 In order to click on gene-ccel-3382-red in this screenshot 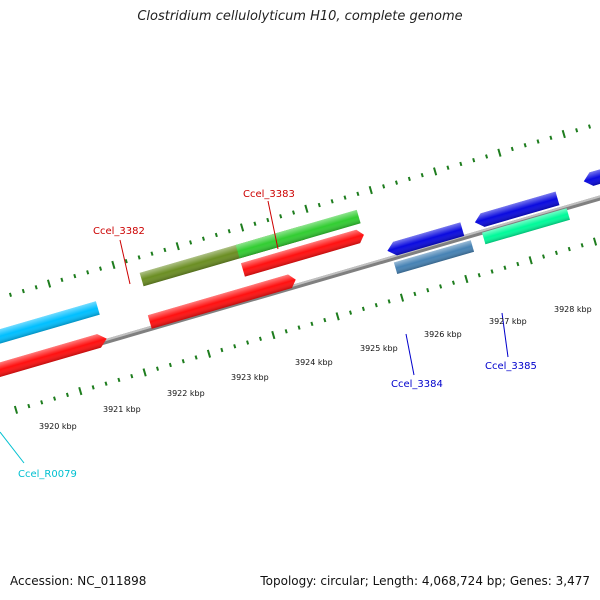, I will do `click(222, 301)`.